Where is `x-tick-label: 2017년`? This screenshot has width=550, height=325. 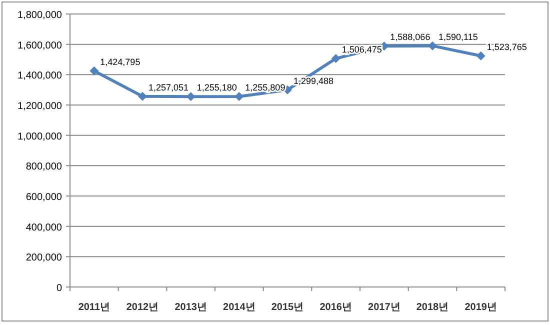
x-tick-label: 2017년 is located at coordinates (384, 307).